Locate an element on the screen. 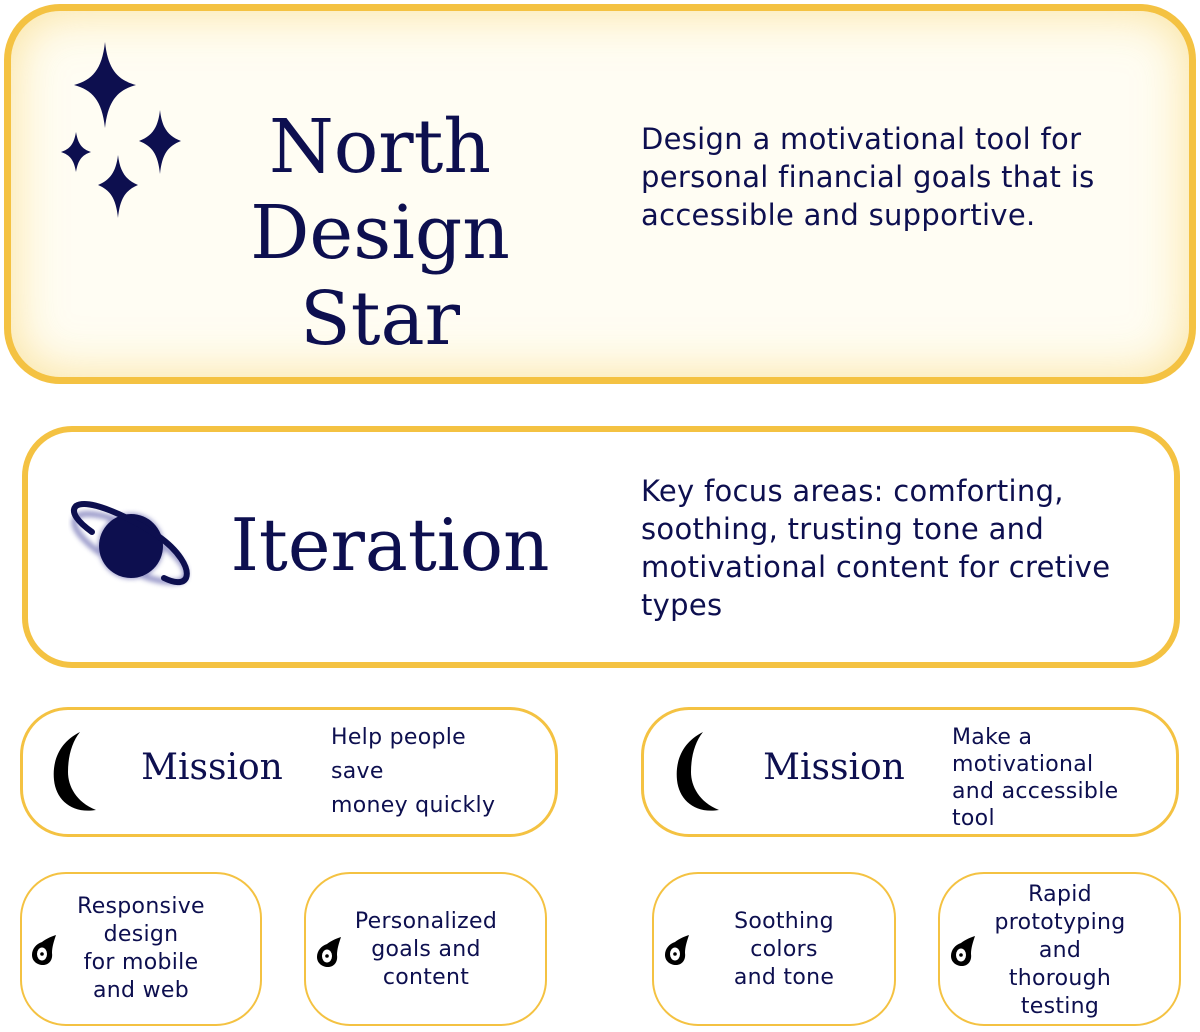 Image resolution: width=1200 pixels, height=1032 pixels. feature-text-rapid: Rapid prototyping and thorough testing is located at coordinates (1060, 951).